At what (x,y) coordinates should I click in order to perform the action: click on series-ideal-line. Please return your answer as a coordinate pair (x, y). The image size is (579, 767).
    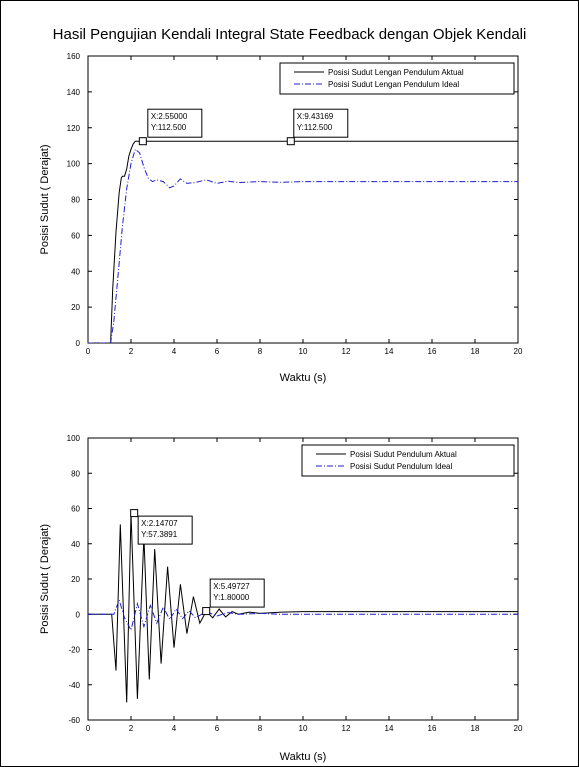
    Looking at the image, I should click on (303, 615).